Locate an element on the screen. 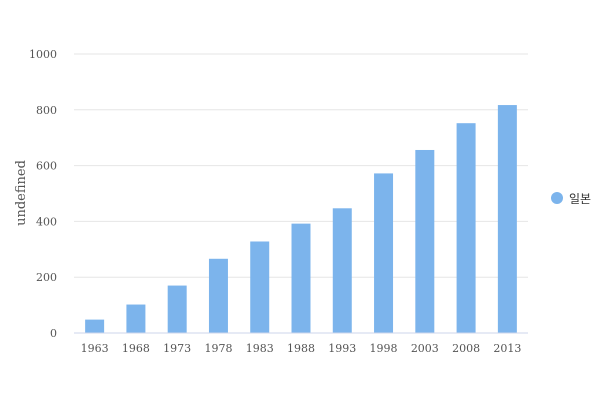 The width and height of the screenshot is (600, 404). bar-2003 is located at coordinates (425, 241).